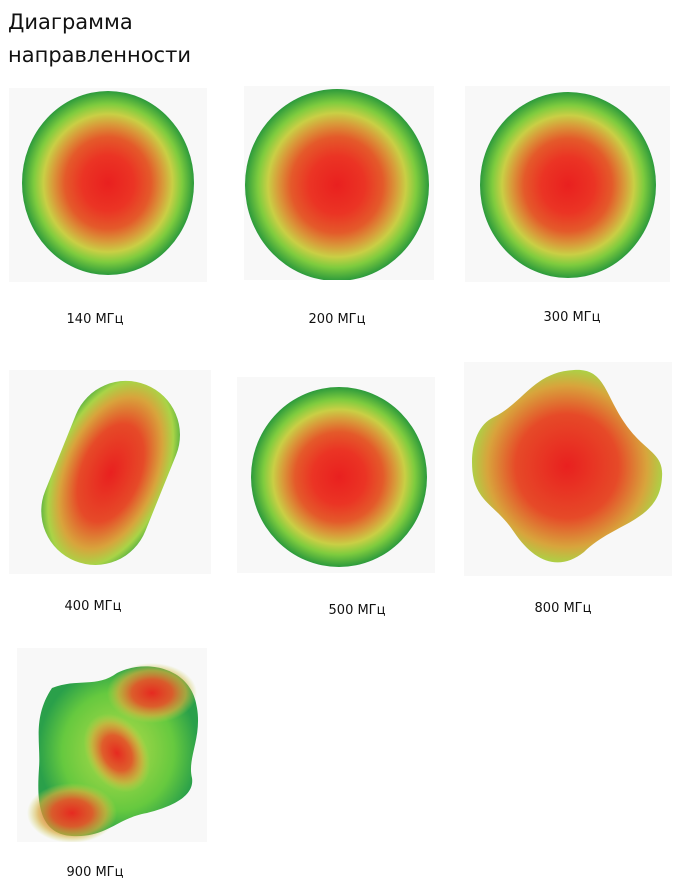  I want to click on caption: 500 МГц, so click(357, 610).